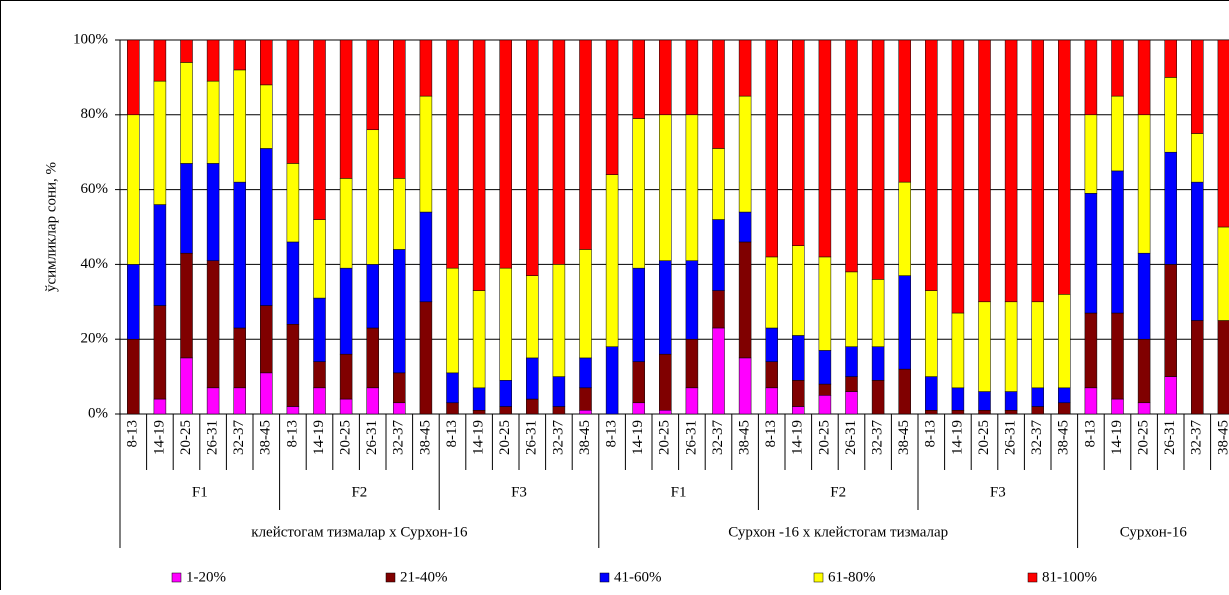 Image resolution: width=1229 pixels, height=595 pixels. What do you see at coordinates (98, 413) in the screenshot?
I see `y-tick-label: 0%` at bounding box center [98, 413].